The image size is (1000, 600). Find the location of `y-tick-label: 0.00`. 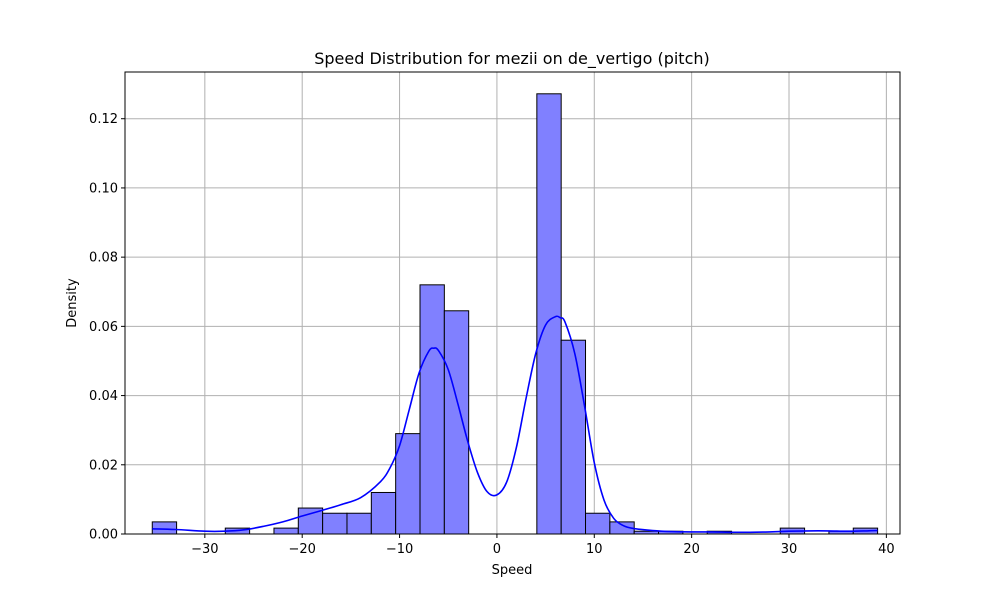

y-tick-label: 0.00 is located at coordinates (103, 535).